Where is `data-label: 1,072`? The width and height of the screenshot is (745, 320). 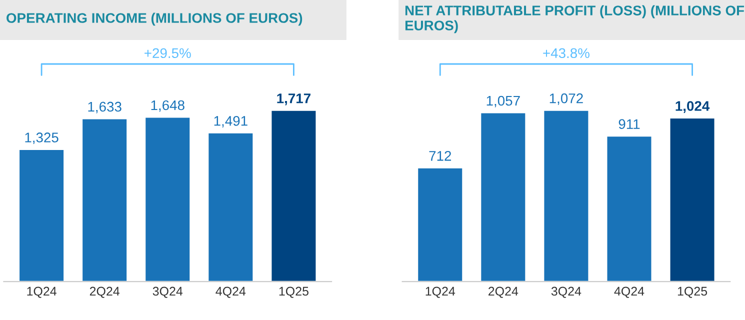 data-label: 1,072 is located at coordinates (566, 99).